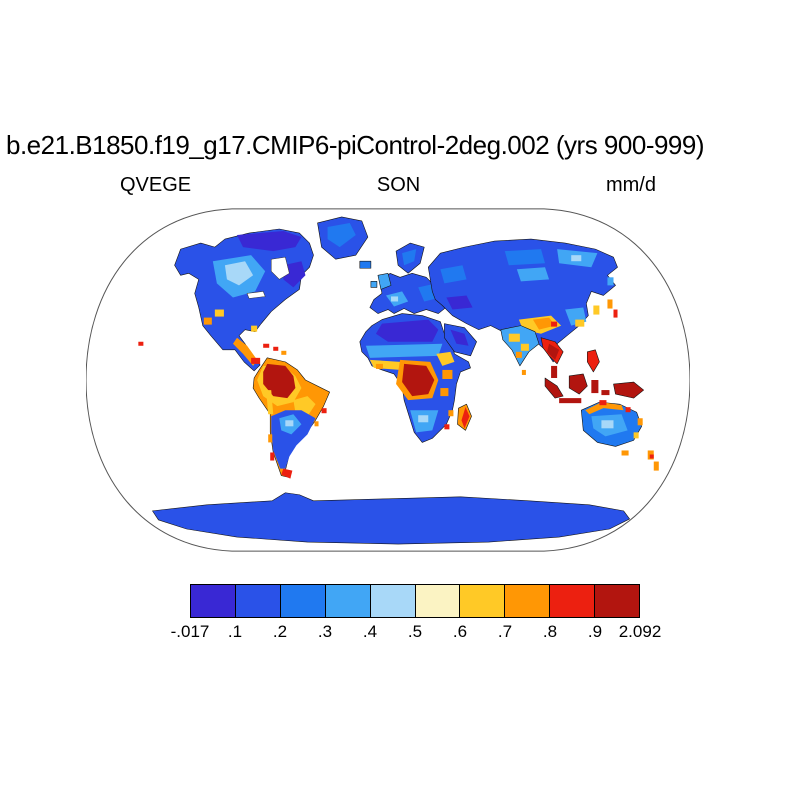  I want to click on colorbar-label-3: .3, so click(325, 631).